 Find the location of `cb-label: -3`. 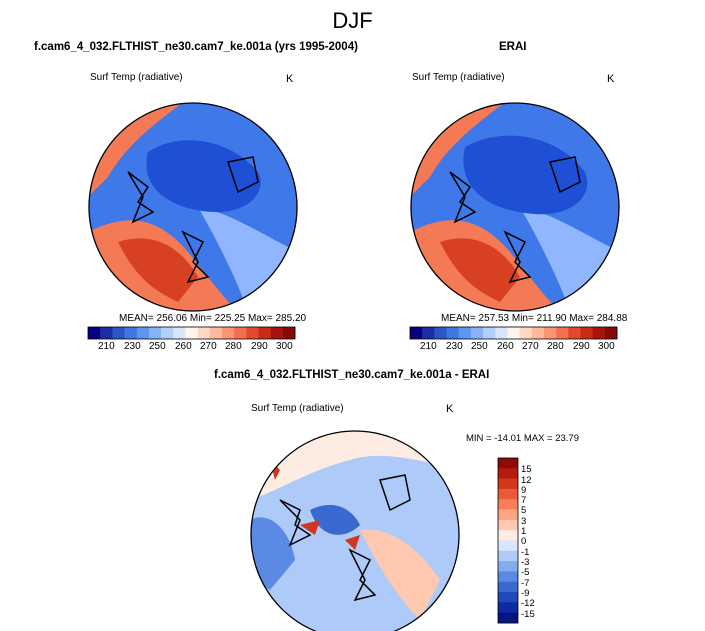

cb-label: -3 is located at coordinates (525, 562).